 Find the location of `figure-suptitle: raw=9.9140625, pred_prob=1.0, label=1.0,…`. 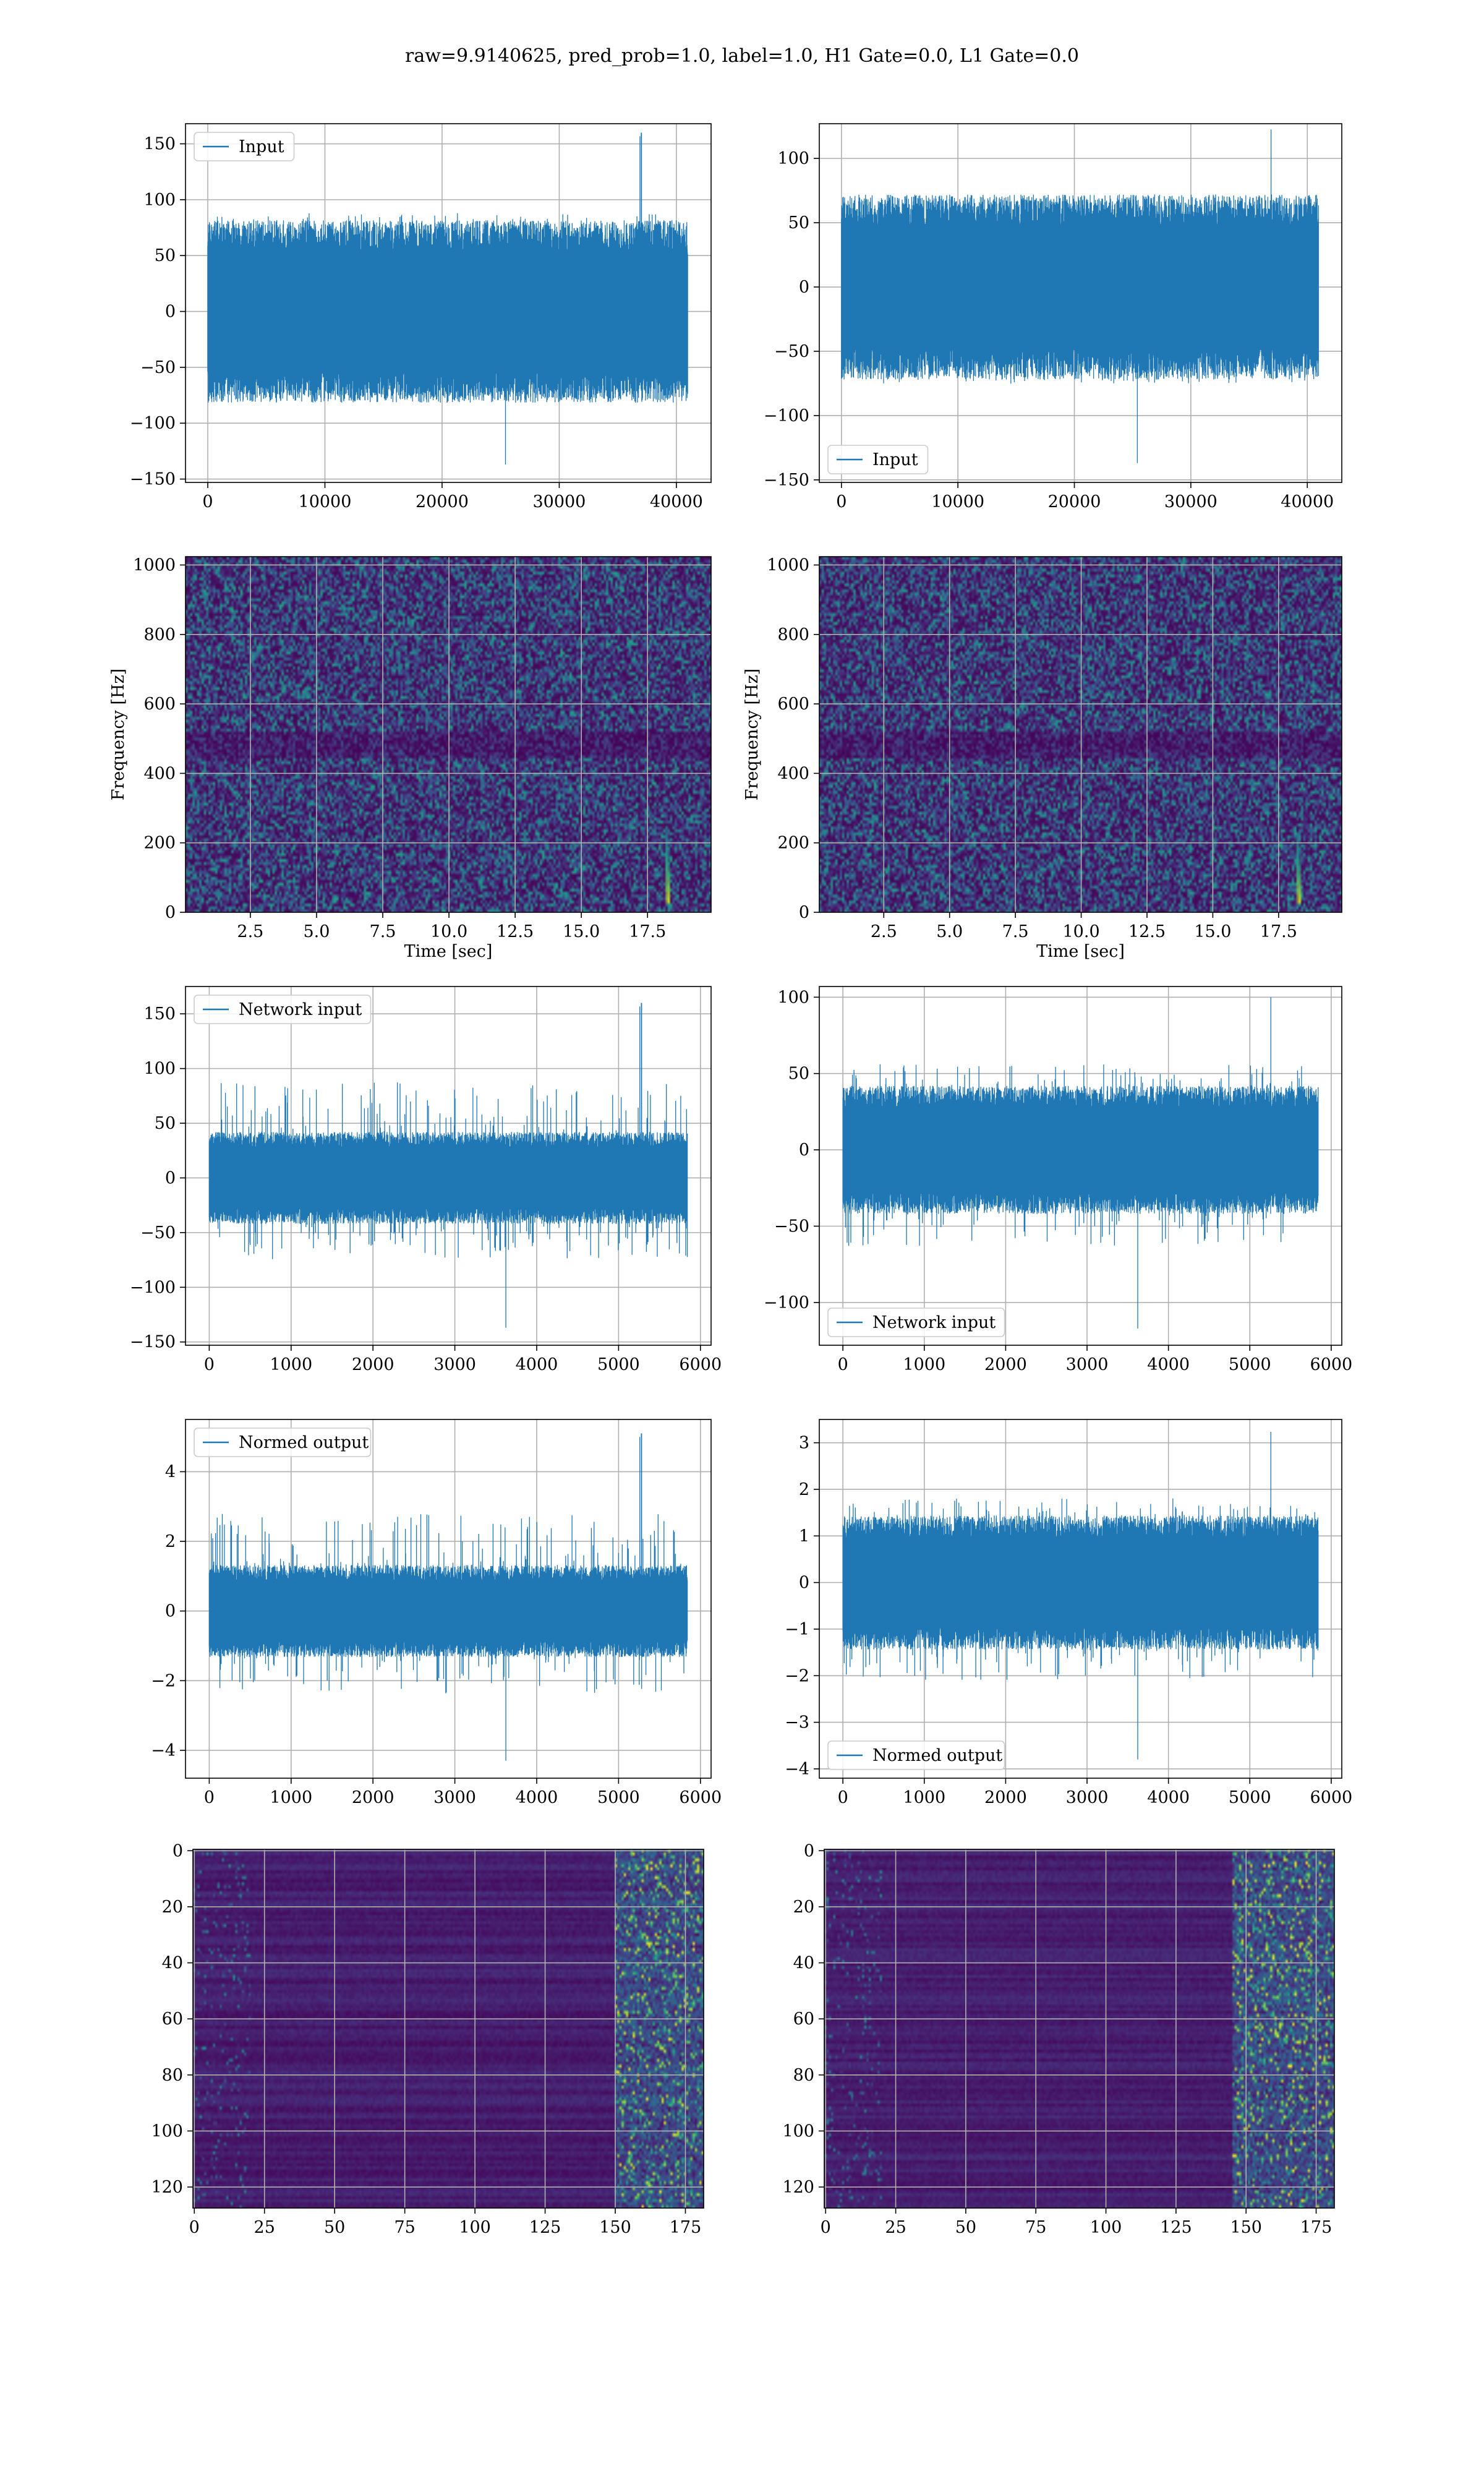

figure-suptitle: raw=9.9140625, pred_prob=1.0, label=1.0,… is located at coordinates (742, 56).